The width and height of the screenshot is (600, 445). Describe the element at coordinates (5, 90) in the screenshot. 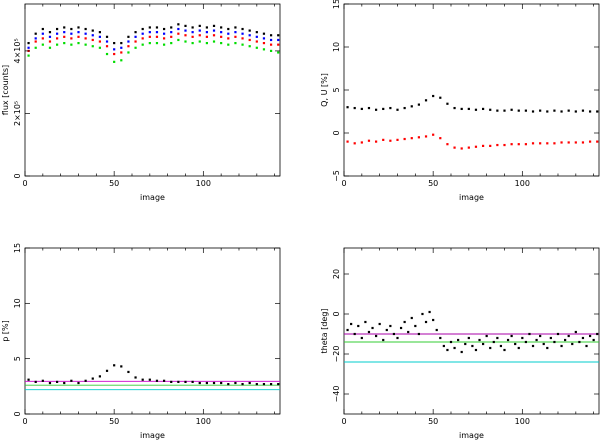

I see `y-axis-label: flux [counts]` at that location.